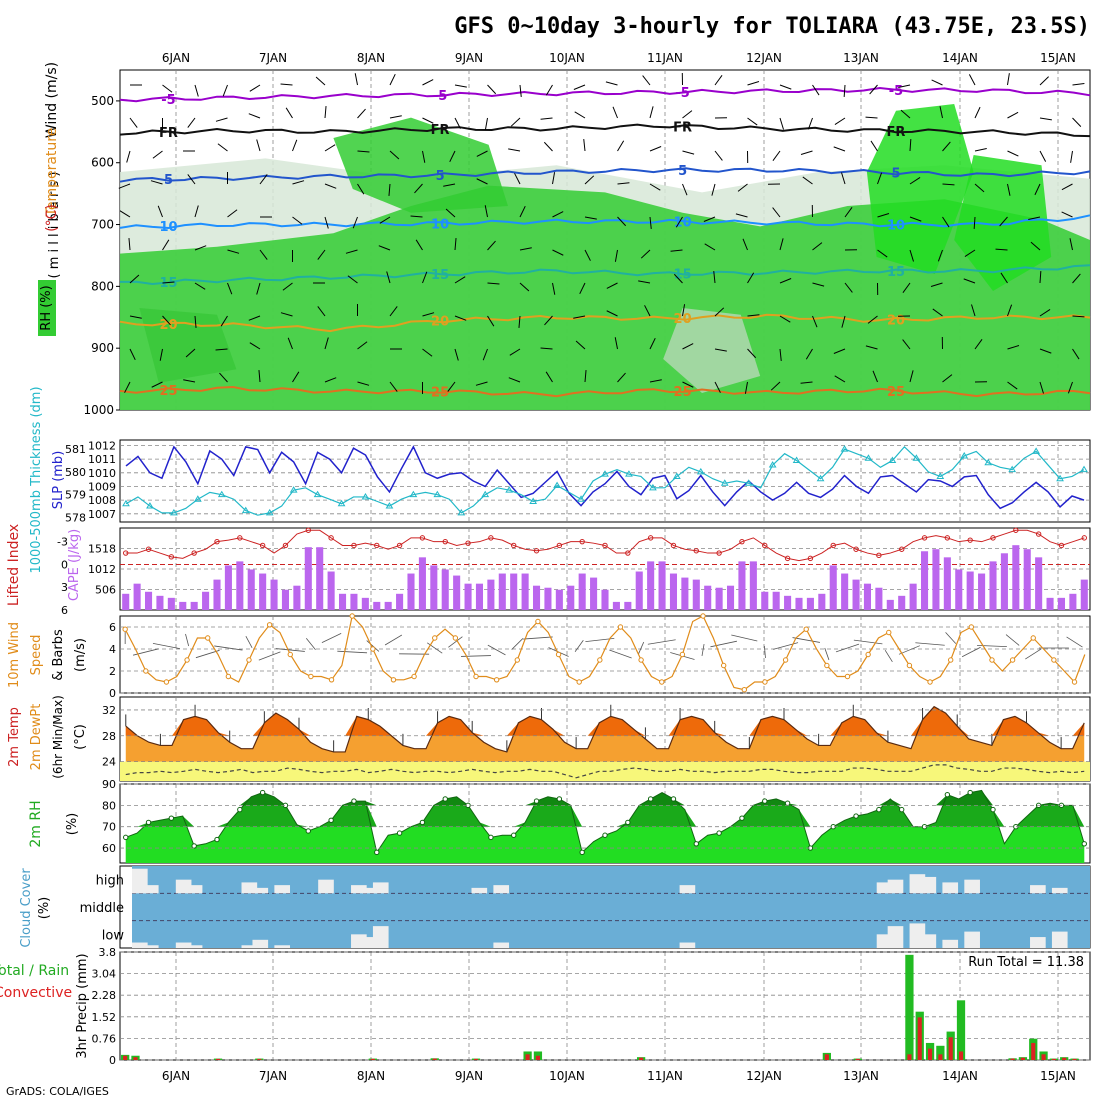 This screenshot has width=1100, height=1104. What do you see at coordinates (75, 449) in the screenshot?
I see `ytick-thickness-3: 581` at bounding box center [75, 449].